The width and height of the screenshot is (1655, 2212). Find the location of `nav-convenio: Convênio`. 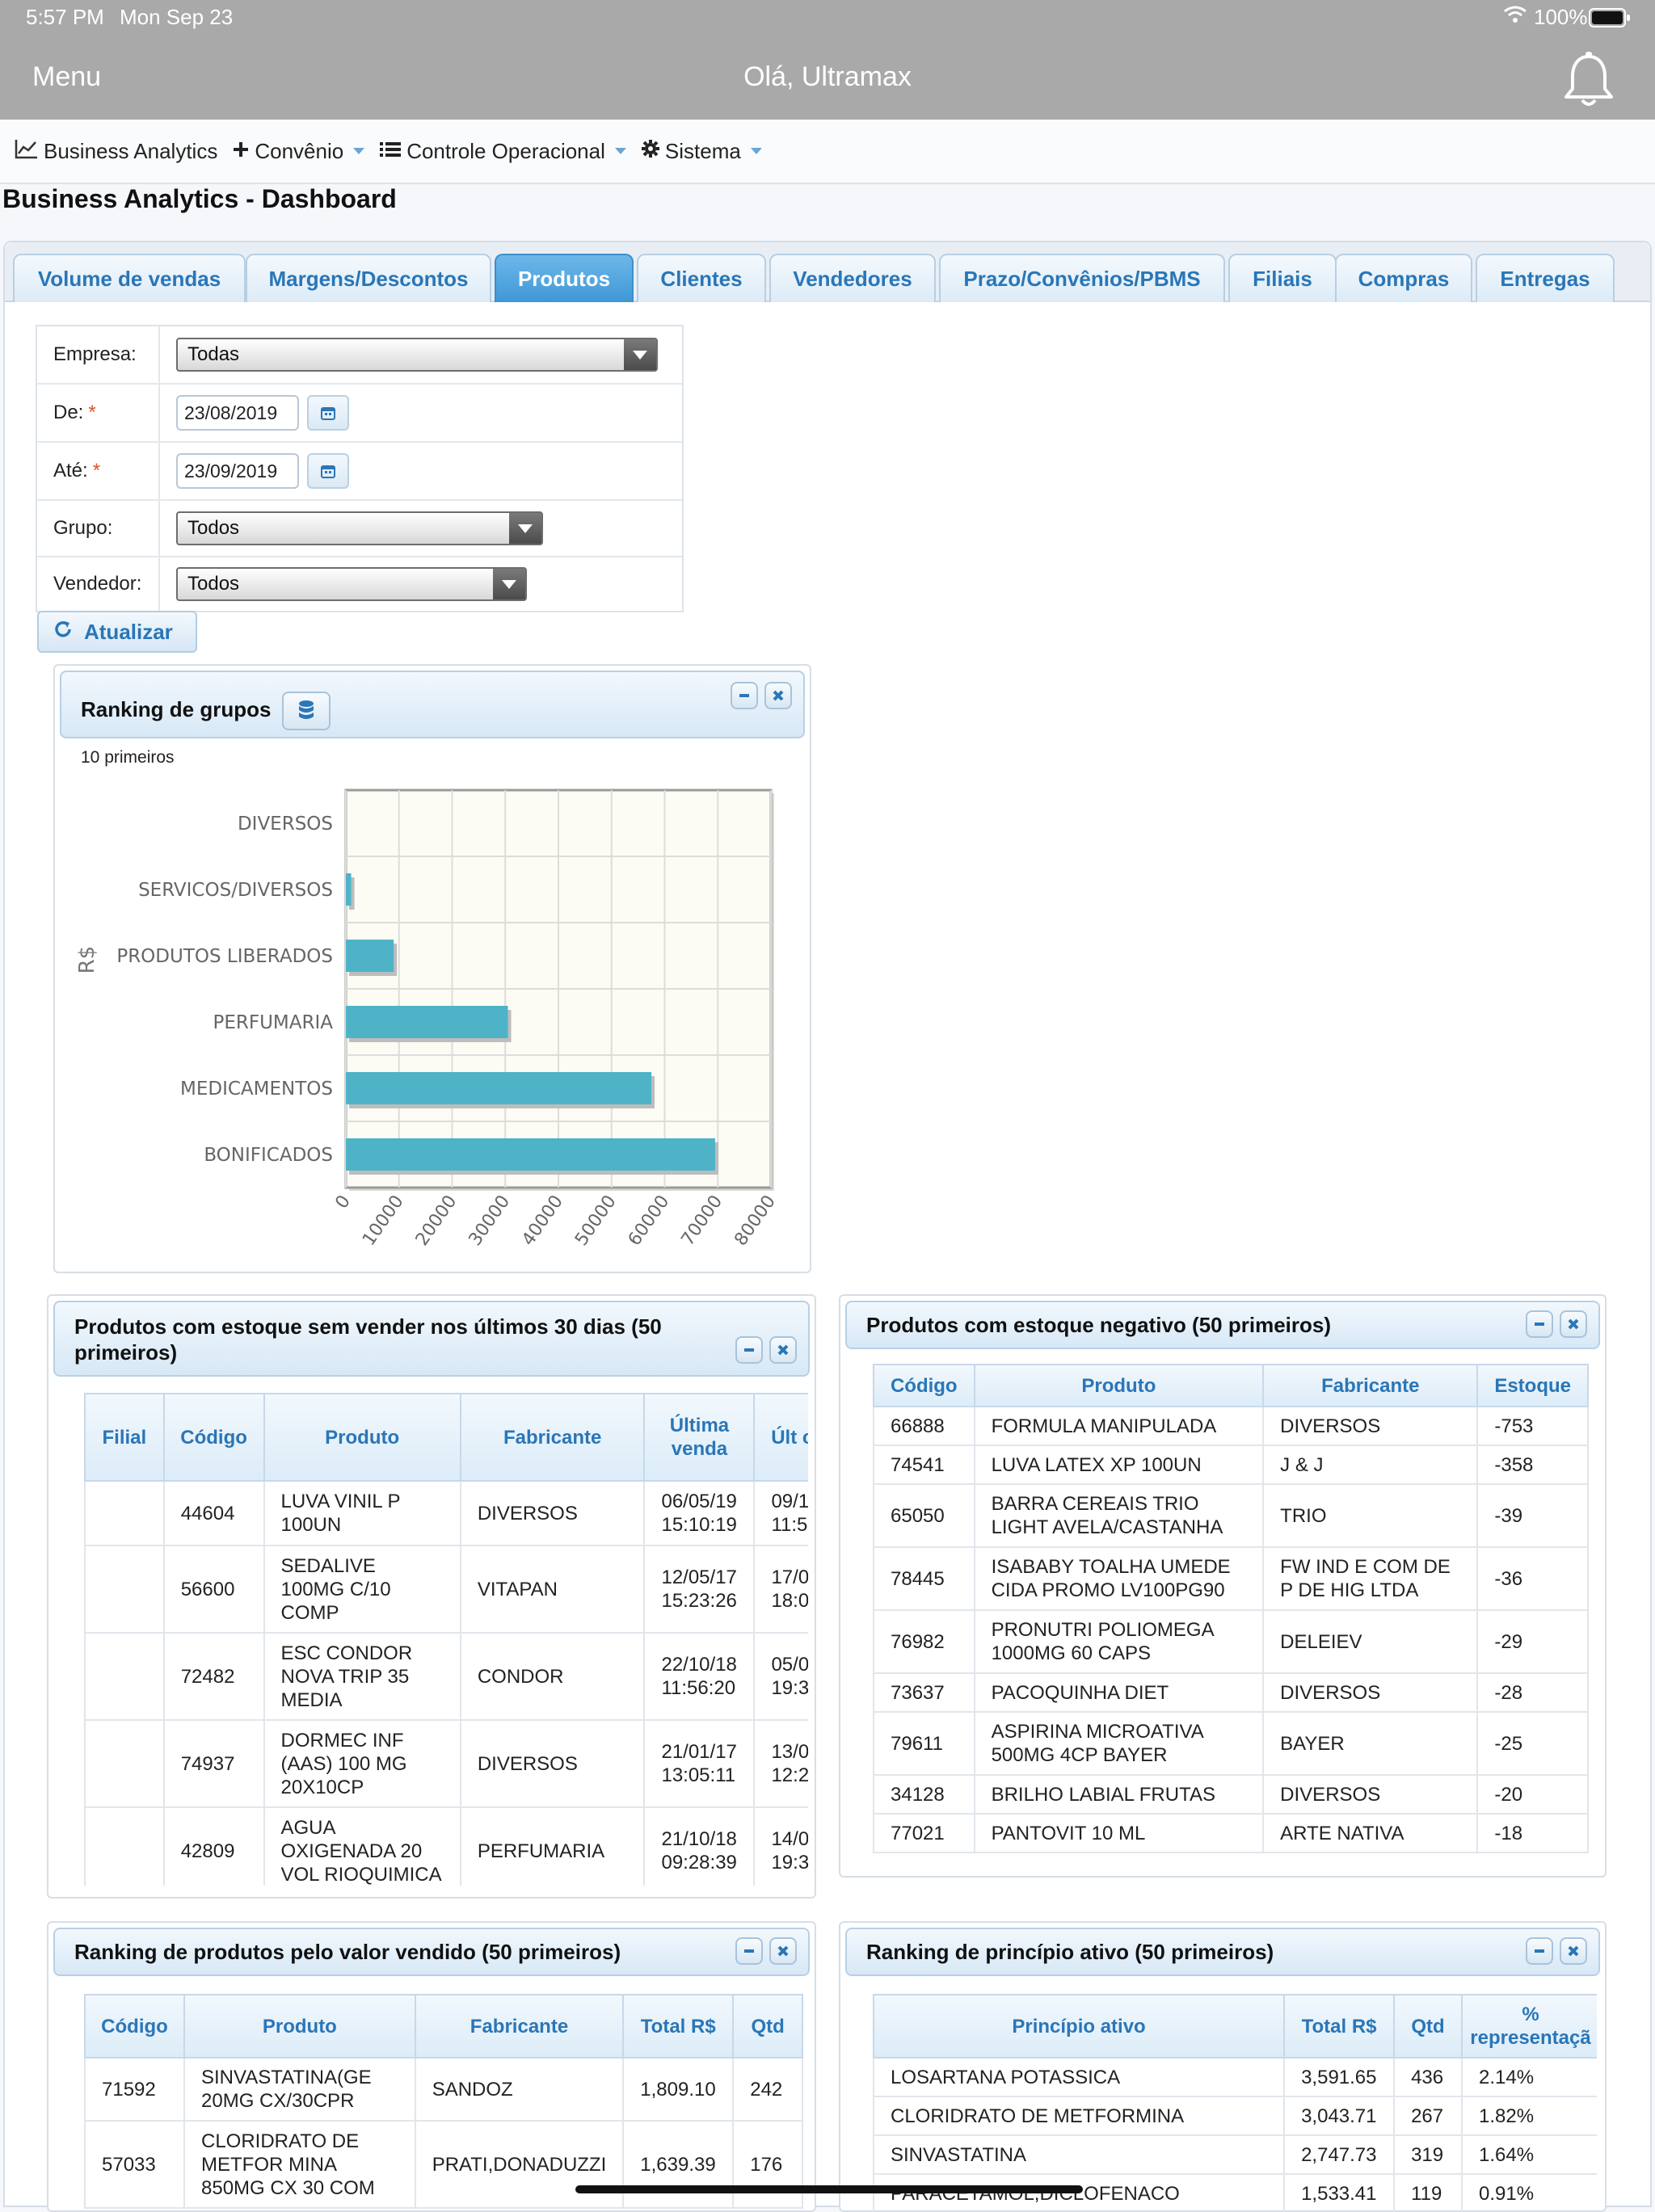

nav-convenio: Convênio is located at coordinates (298, 151).